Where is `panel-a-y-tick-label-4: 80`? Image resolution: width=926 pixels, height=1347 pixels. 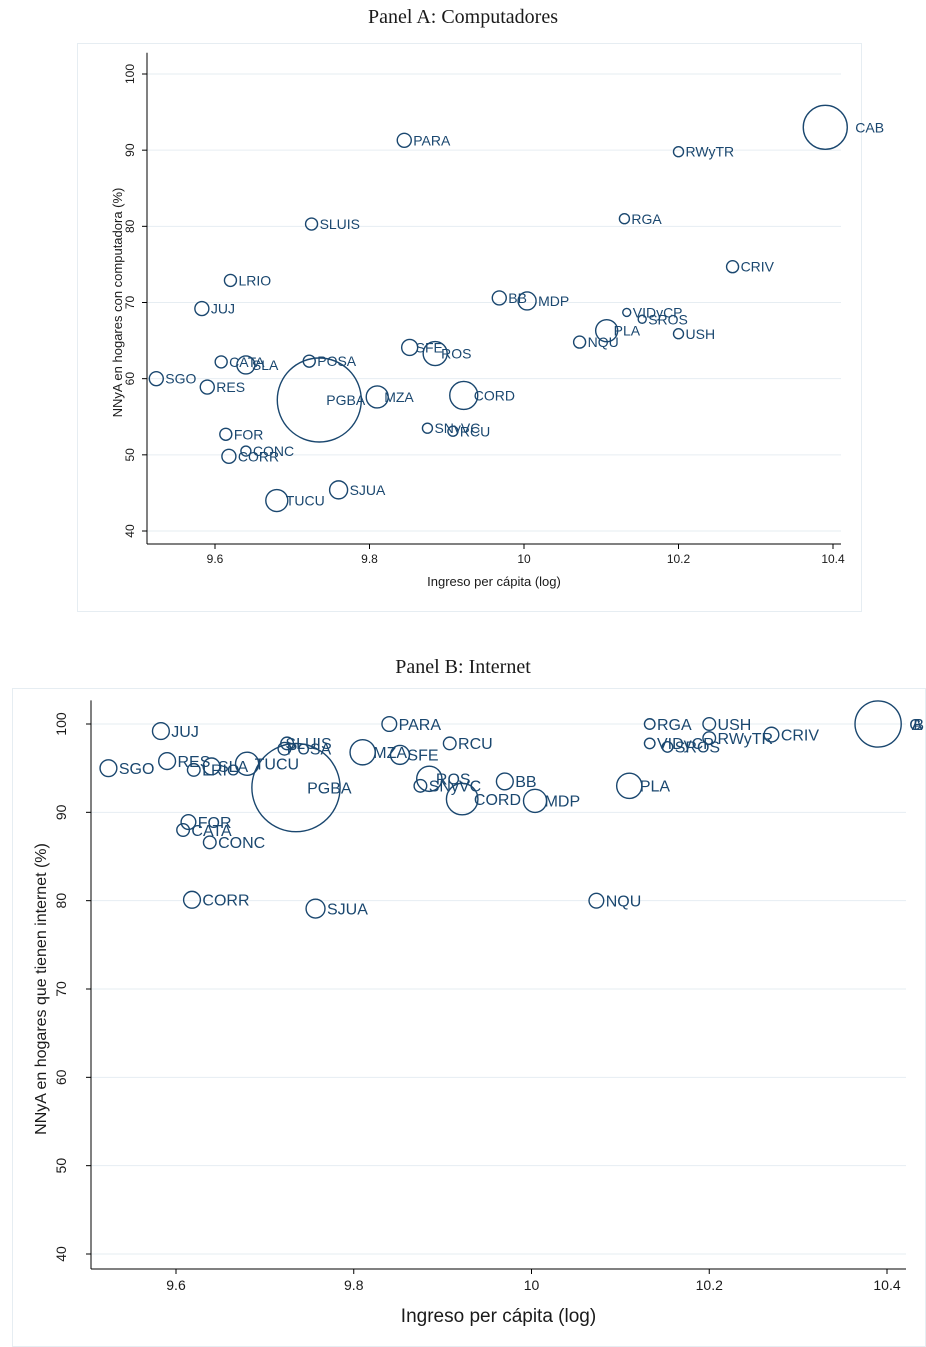 panel-a-y-tick-label-4: 80 is located at coordinates (130, 226).